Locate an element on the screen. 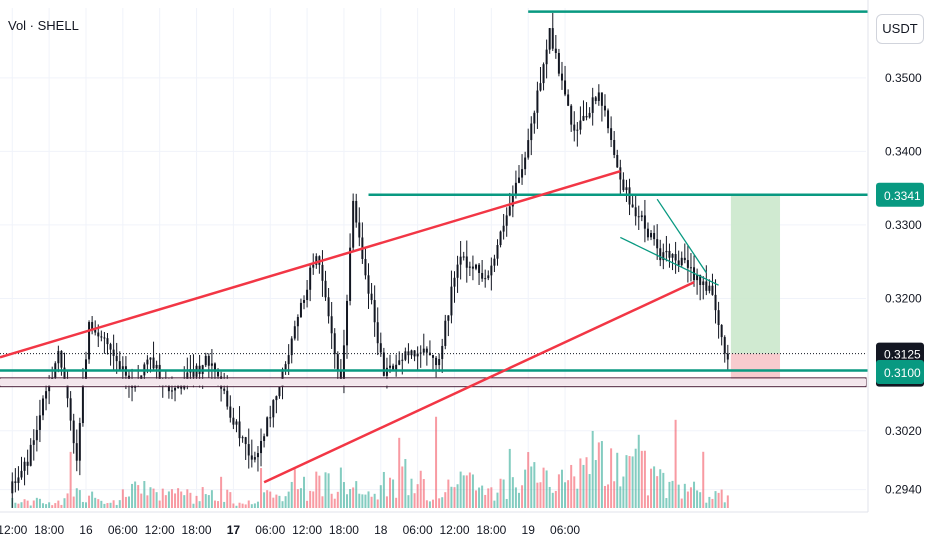  target-zone is located at coordinates (755, 274).